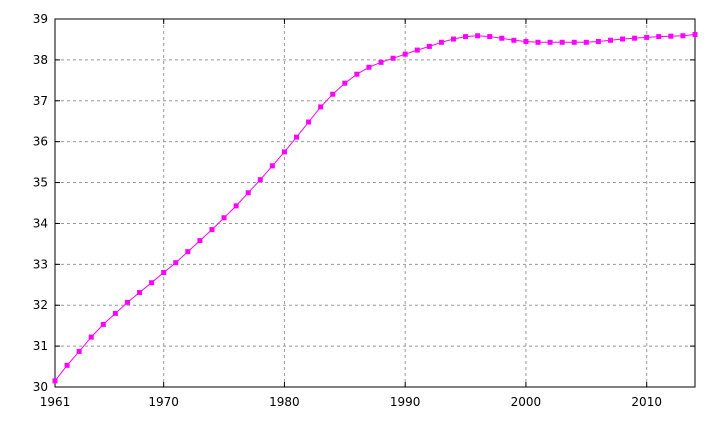 The image size is (725, 430). What do you see at coordinates (647, 37) in the screenshot?
I see `data-point-2010` at bounding box center [647, 37].